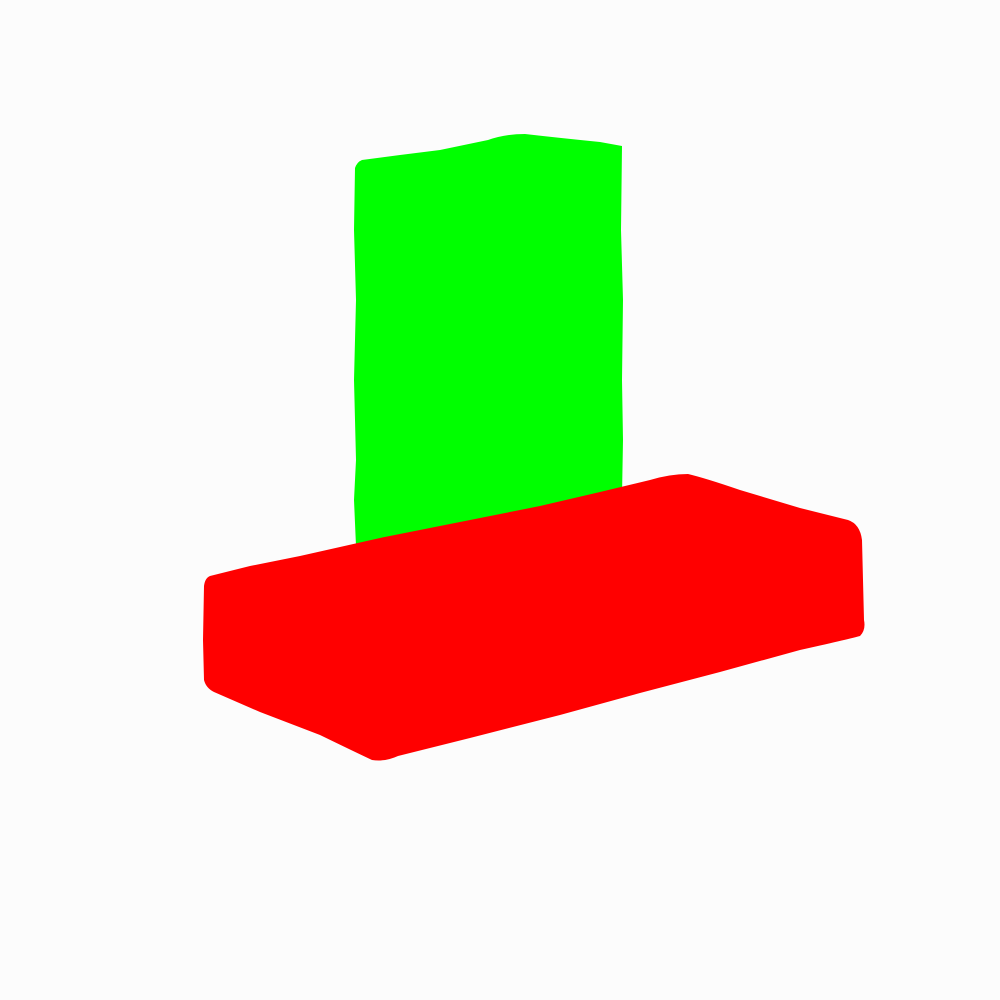 The image size is (1000, 1000). I want to click on green-block, so click(488, 340).